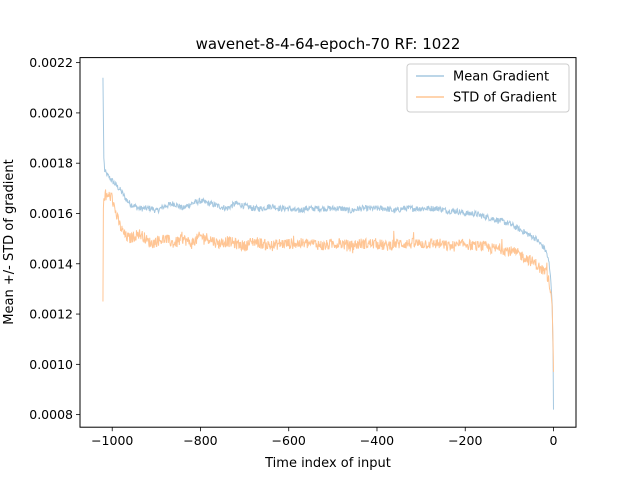  I want to click on x-axis: −1000 −800 −600 −400 −200 0, so click(324, 437).